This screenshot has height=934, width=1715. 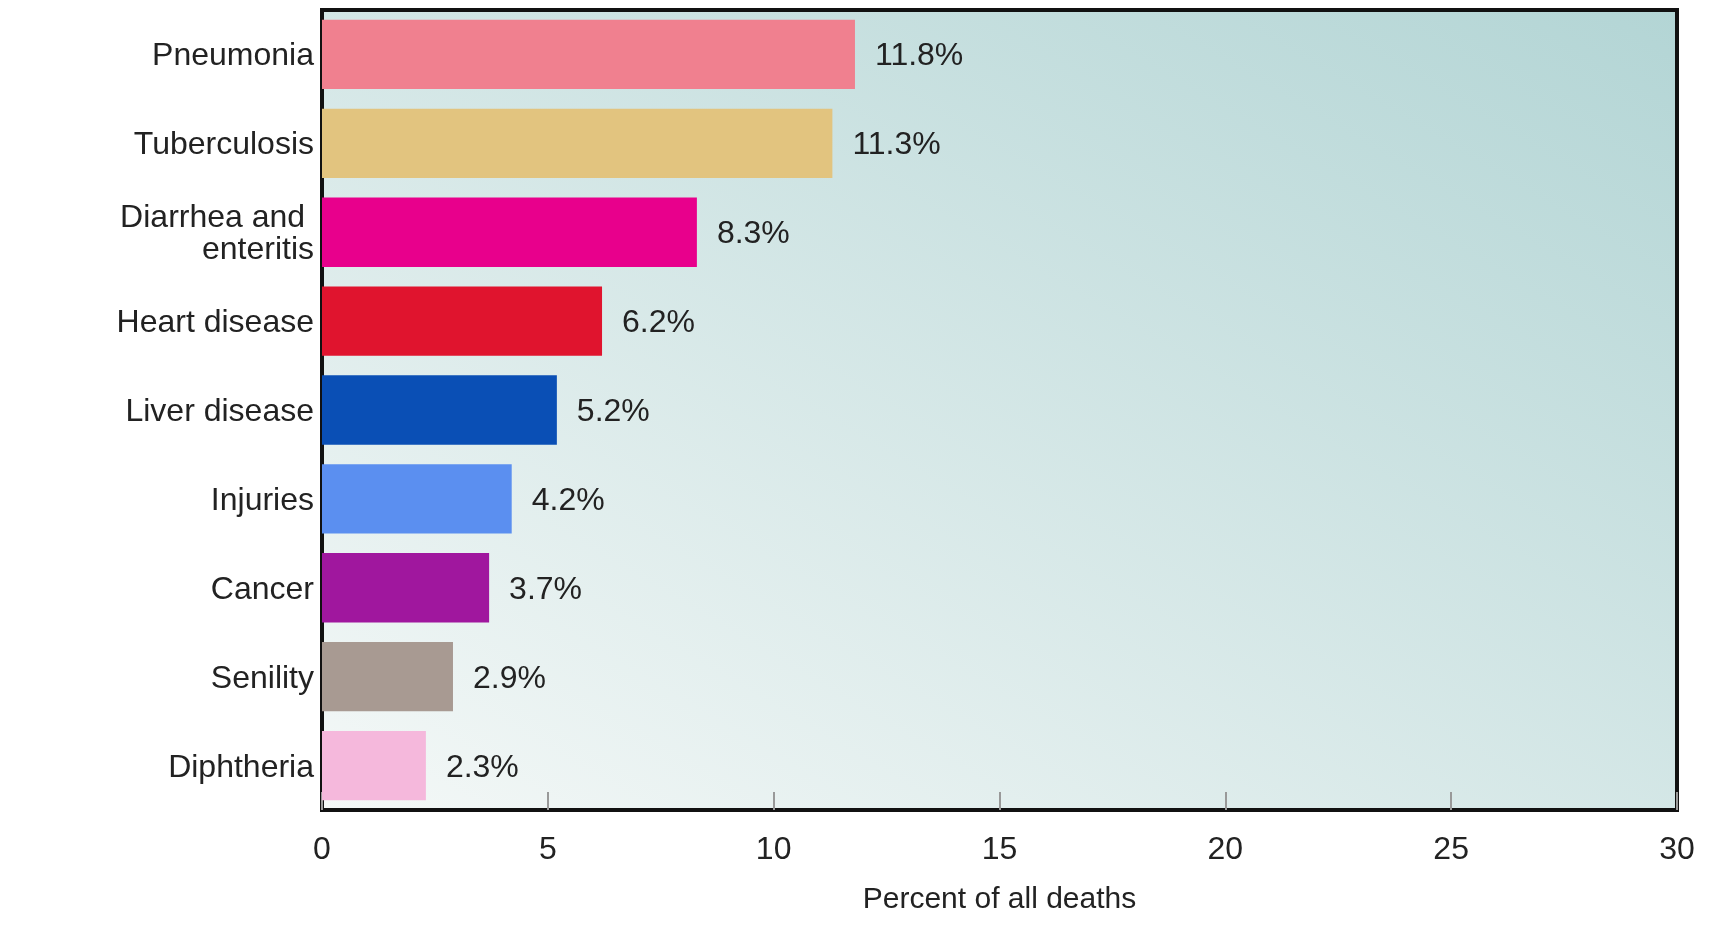 What do you see at coordinates (1225, 848) in the screenshot?
I see `x-tick-label: 20` at bounding box center [1225, 848].